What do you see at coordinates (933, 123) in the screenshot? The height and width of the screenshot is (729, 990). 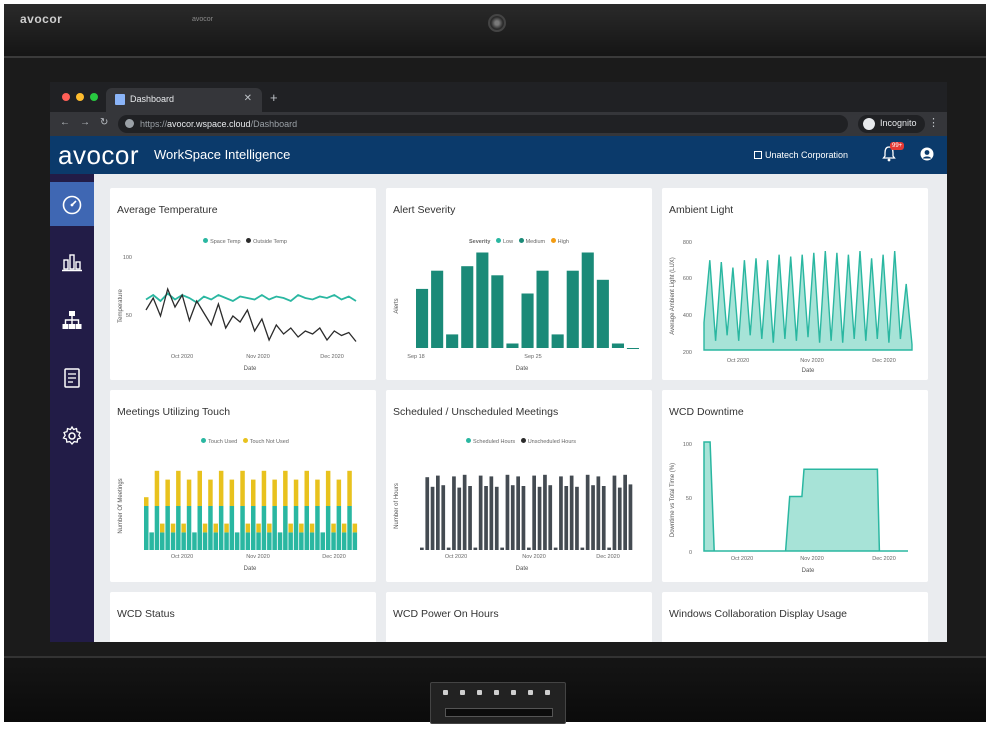 I see `browser-menu-icon: ⋮` at bounding box center [933, 123].